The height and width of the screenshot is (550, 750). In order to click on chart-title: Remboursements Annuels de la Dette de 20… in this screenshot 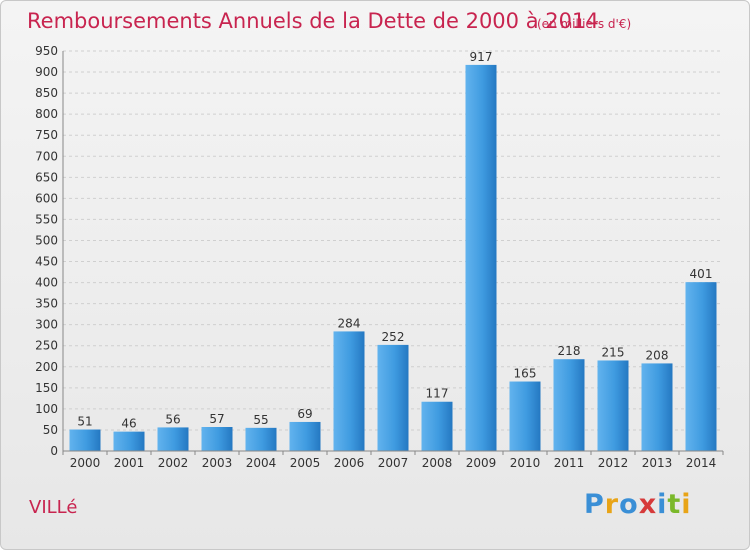, I will do `click(313, 21)`.